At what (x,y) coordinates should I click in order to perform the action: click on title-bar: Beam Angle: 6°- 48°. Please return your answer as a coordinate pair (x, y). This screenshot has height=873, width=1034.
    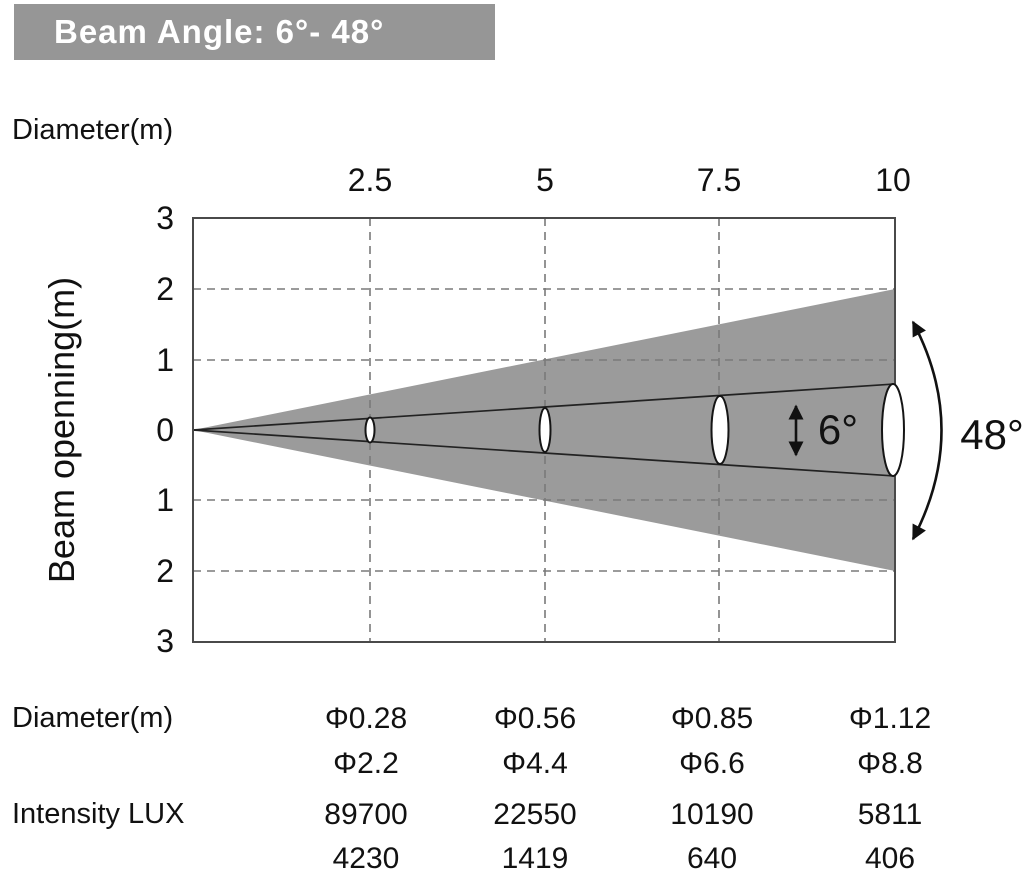
    Looking at the image, I should click on (254, 32).